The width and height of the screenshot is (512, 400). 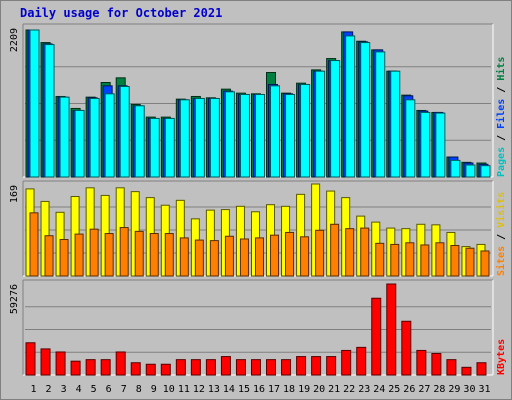 What do you see at coordinates (349, 389) in the screenshot?
I see `x-tick-label-22: 22` at bounding box center [349, 389].